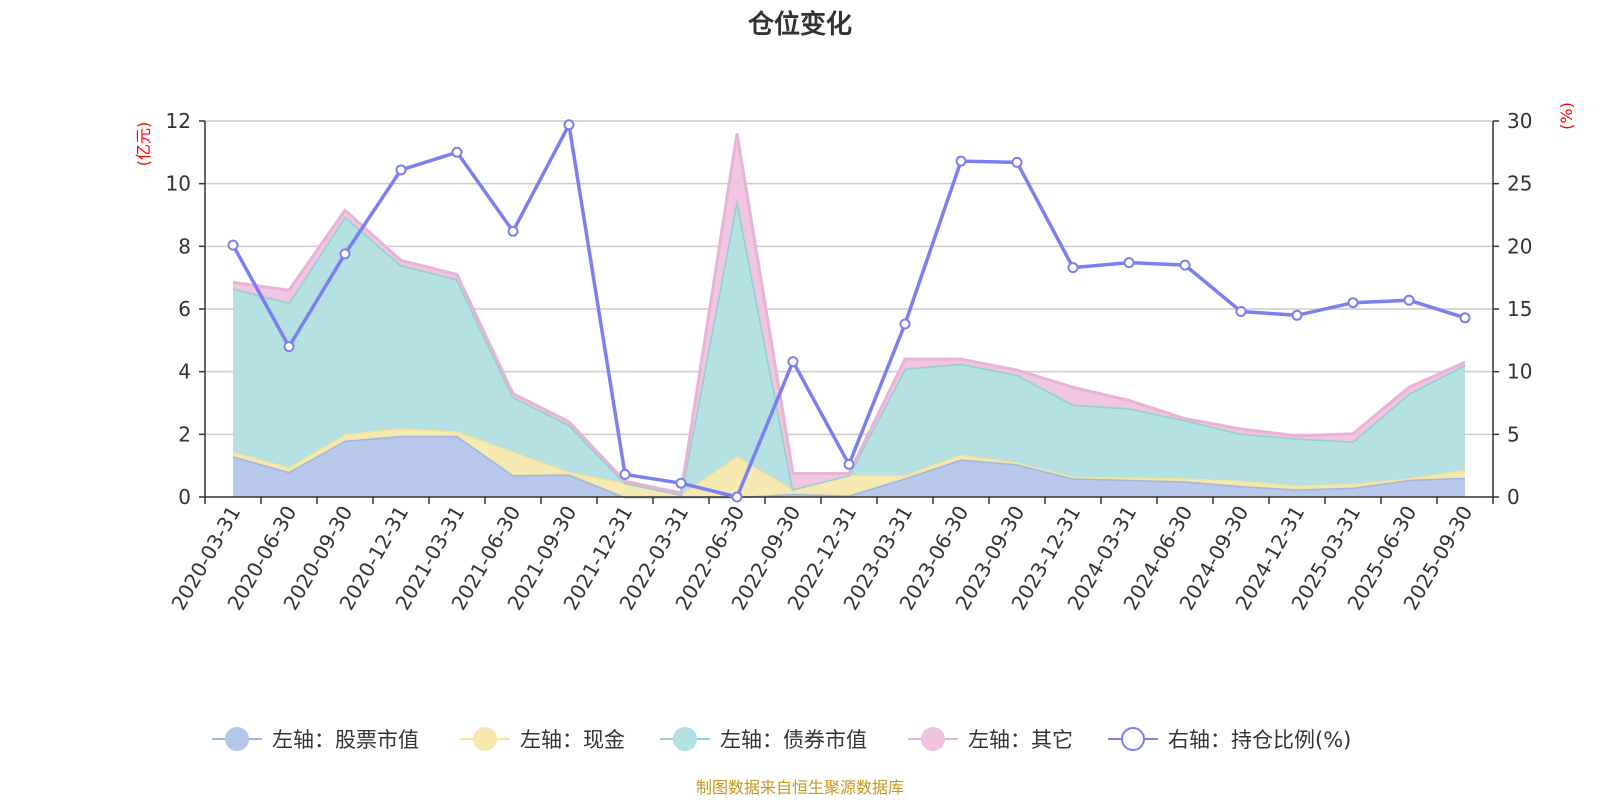 The height and width of the screenshot is (800, 1600). What do you see at coordinates (1519, 246) in the screenshot?
I see `right-axis-tick-label: 20` at bounding box center [1519, 246].